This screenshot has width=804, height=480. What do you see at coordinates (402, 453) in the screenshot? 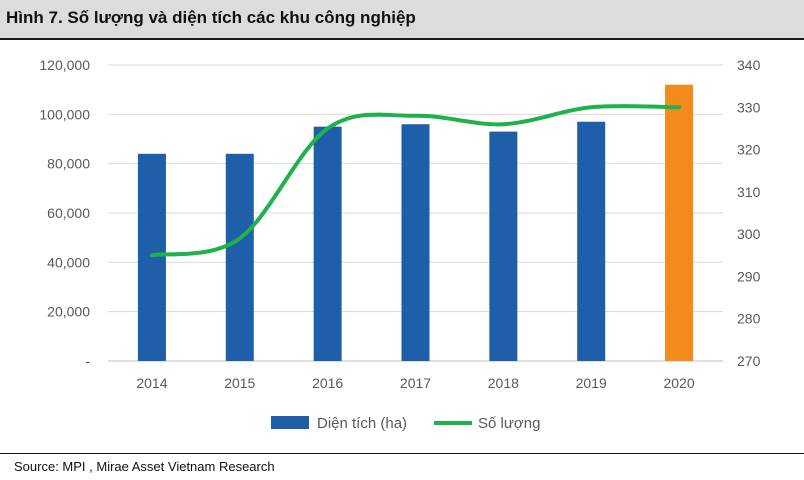
I see `source-divider` at bounding box center [402, 453].